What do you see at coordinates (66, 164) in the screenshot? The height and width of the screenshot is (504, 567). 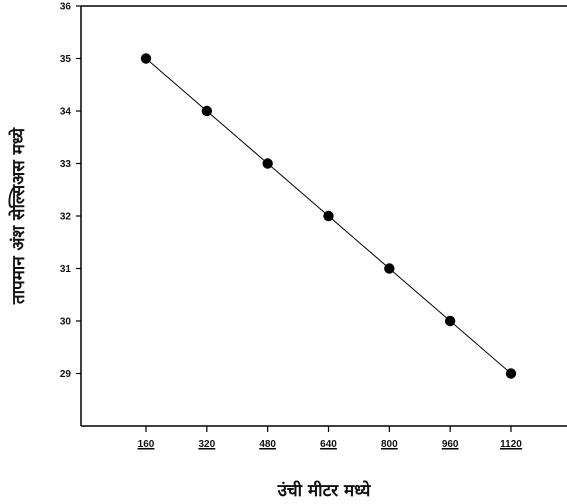 I see `y-tick-label: 33` at bounding box center [66, 164].